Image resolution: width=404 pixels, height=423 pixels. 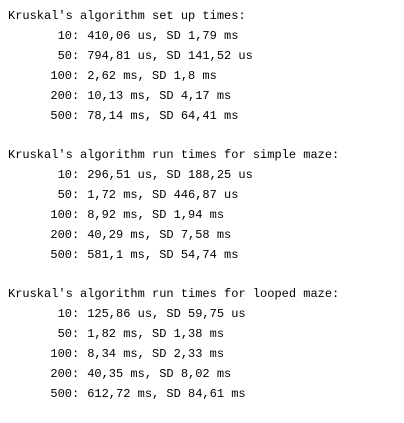 I want to click on result-row: 100: 2,62 ms, SD 1,8 ms, so click(x=204, y=76).